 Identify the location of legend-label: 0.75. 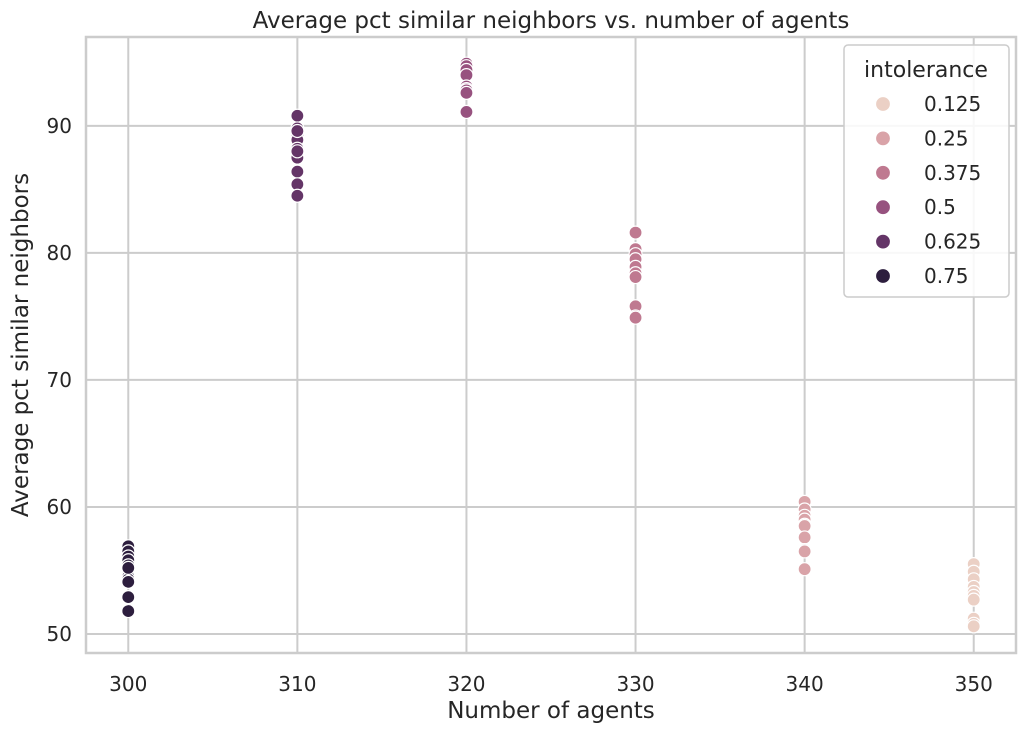
(946, 276).